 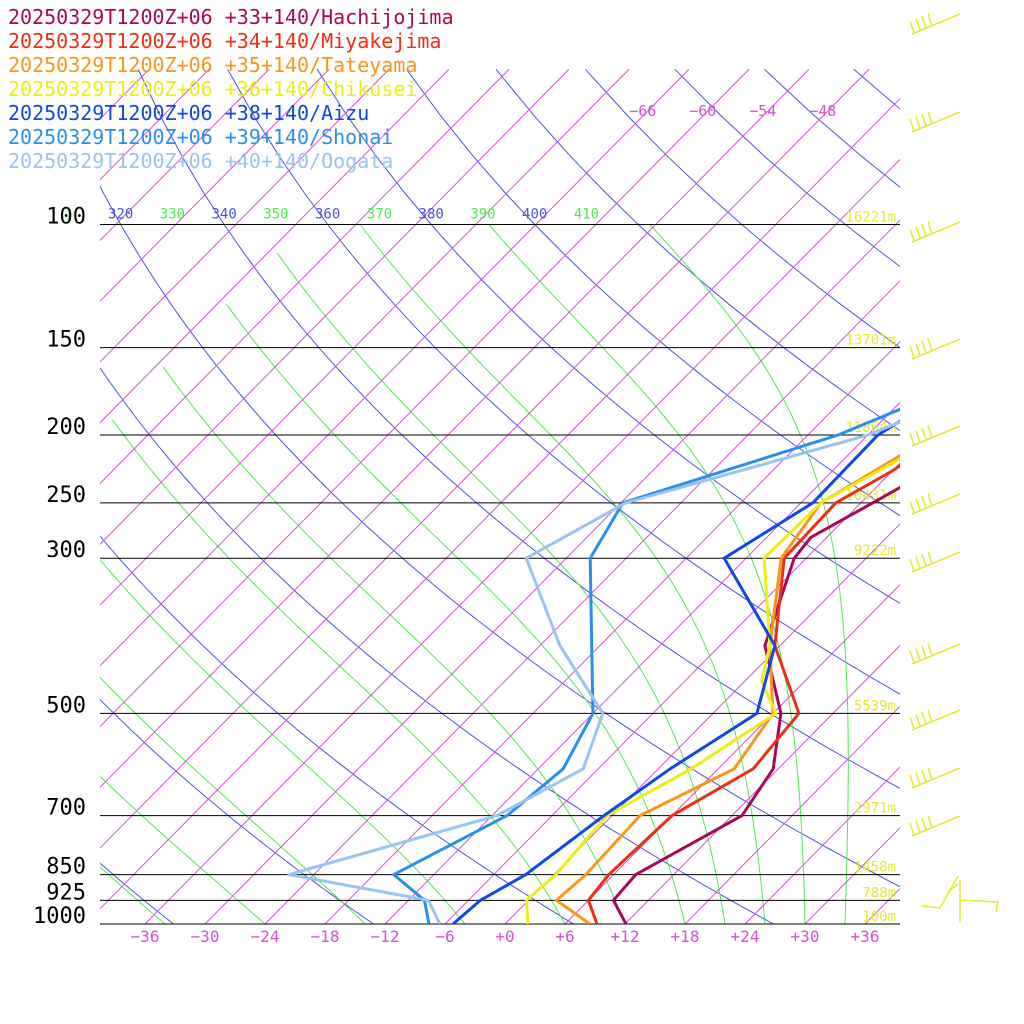 I want to click on theta-label: 370, so click(x=379, y=214).